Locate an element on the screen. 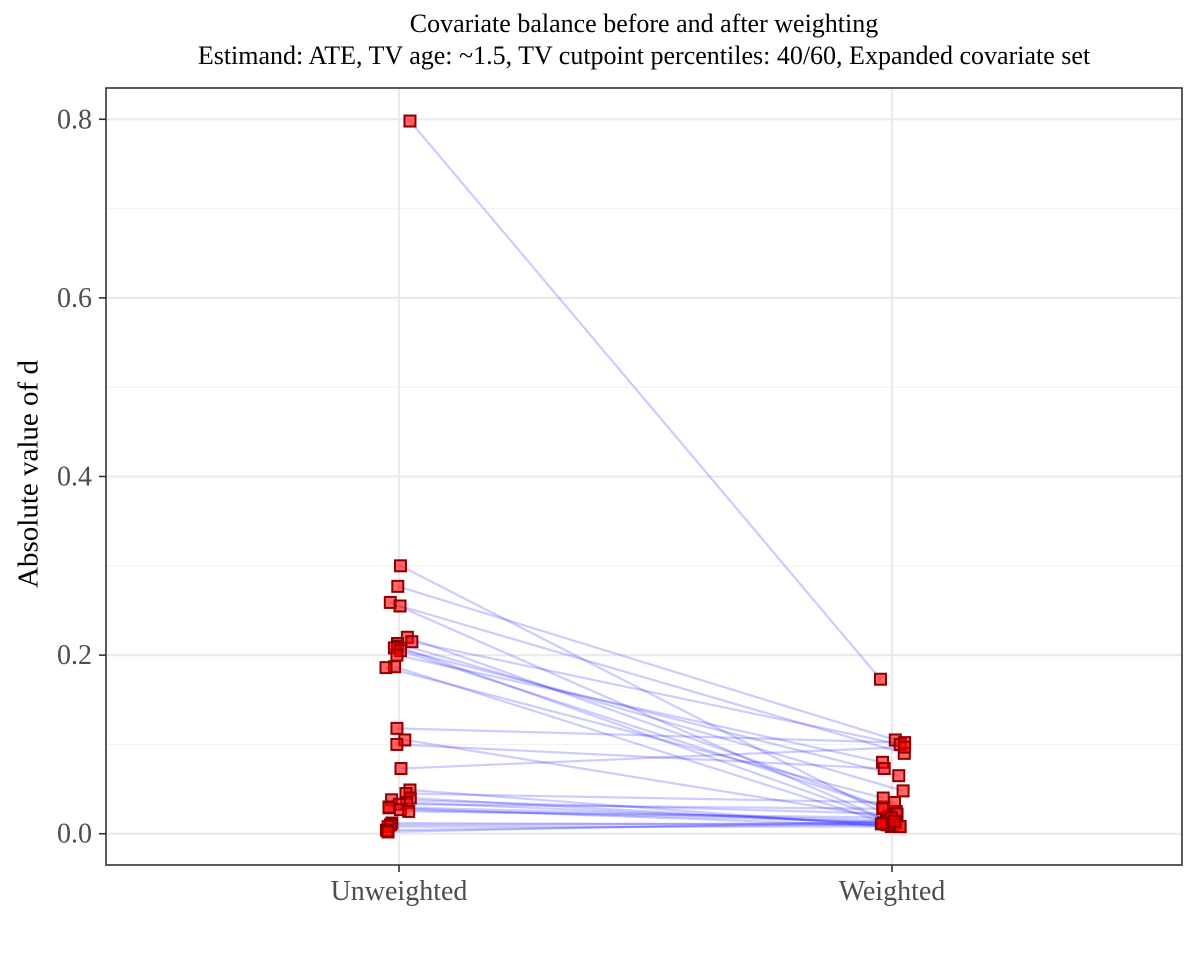 This screenshot has width=1200, height=960. x-tick-label: Unweighted is located at coordinates (399, 891).